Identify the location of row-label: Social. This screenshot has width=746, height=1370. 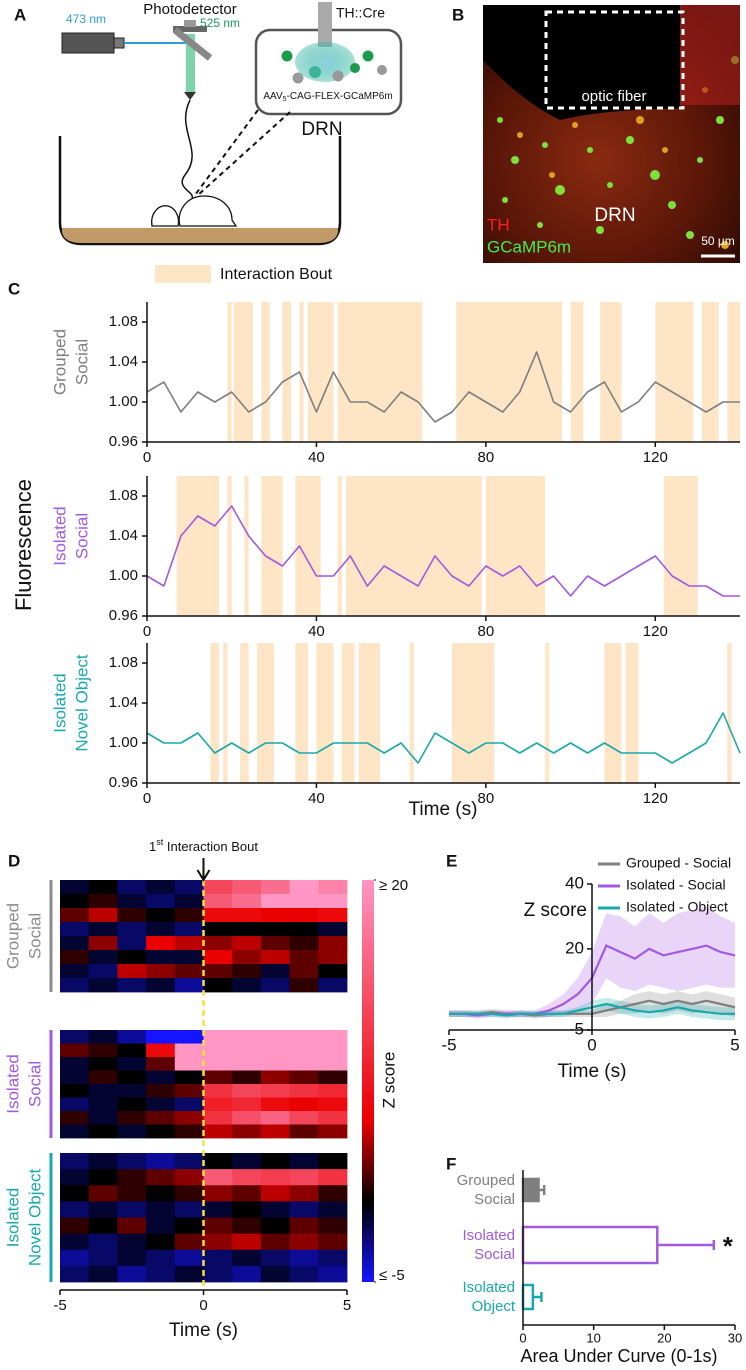
(81, 536).